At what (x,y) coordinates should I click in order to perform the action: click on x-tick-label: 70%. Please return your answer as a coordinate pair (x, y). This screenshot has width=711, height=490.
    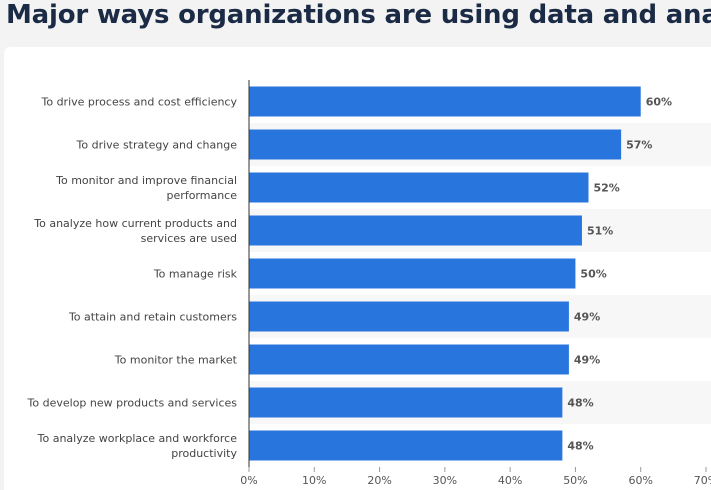
    Looking at the image, I should click on (702, 480).